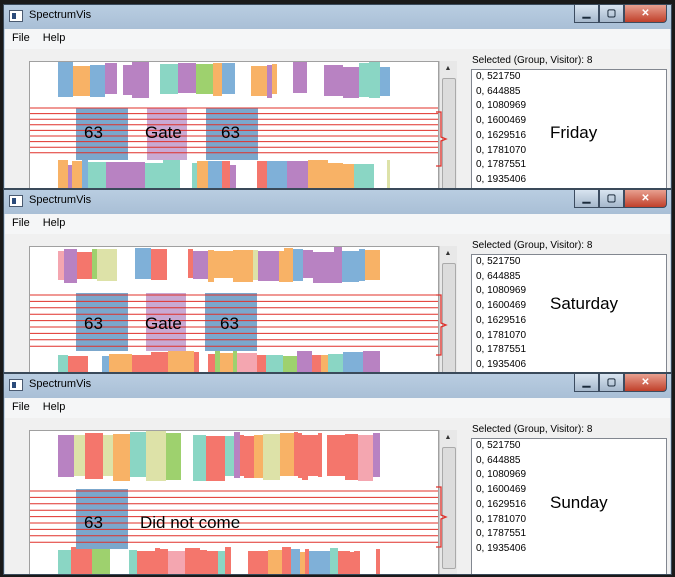 This screenshot has width=675, height=577. What do you see at coordinates (532, 245) in the screenshot?
I see `selected-label: Selected (Group, Visitor): 8` at bounding box center [532, 245].